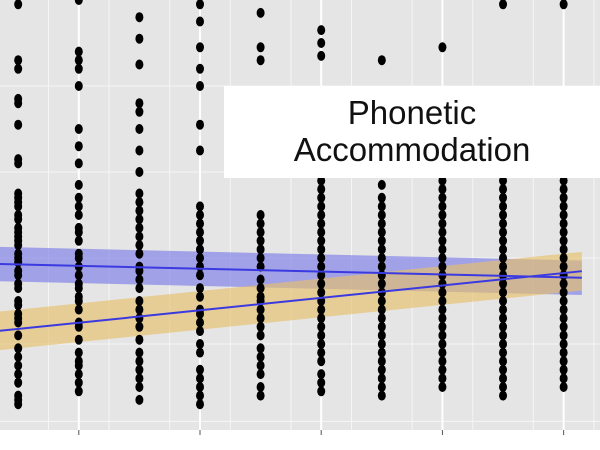 The width and height of the screenshot is (600, 450). I want to click on chart-title-box: Phonetic Accommodation, so click(412, 132).